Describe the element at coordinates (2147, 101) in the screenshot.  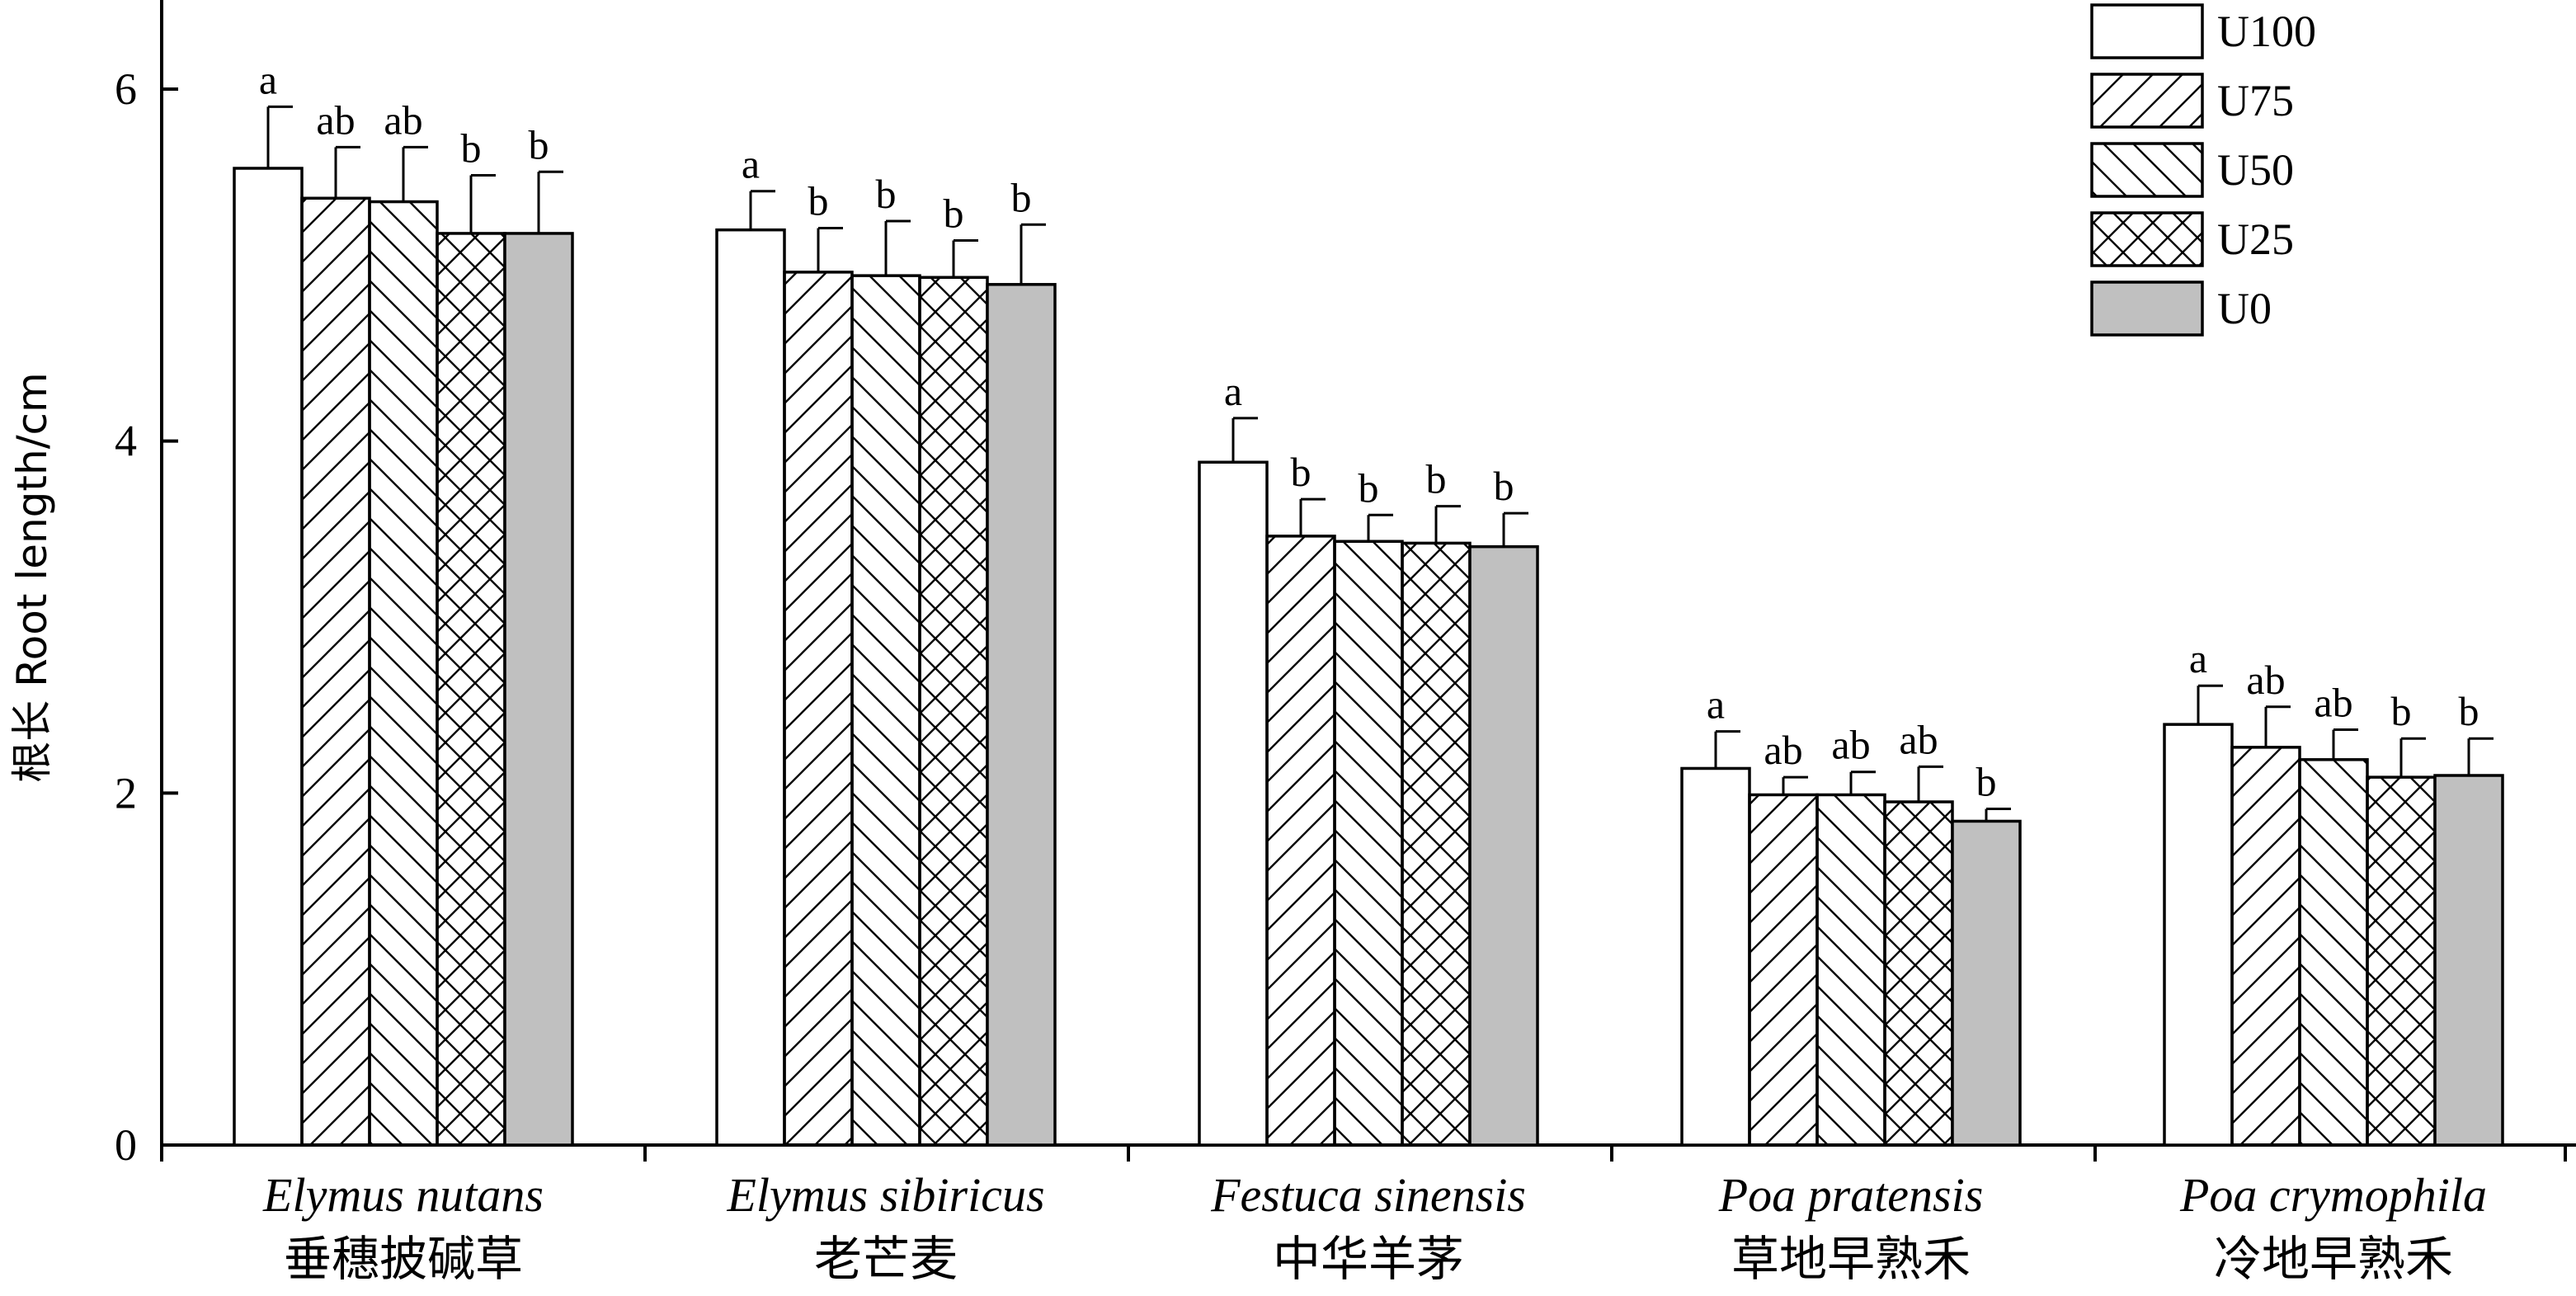
I see `legend-swatch-u75` at that location.